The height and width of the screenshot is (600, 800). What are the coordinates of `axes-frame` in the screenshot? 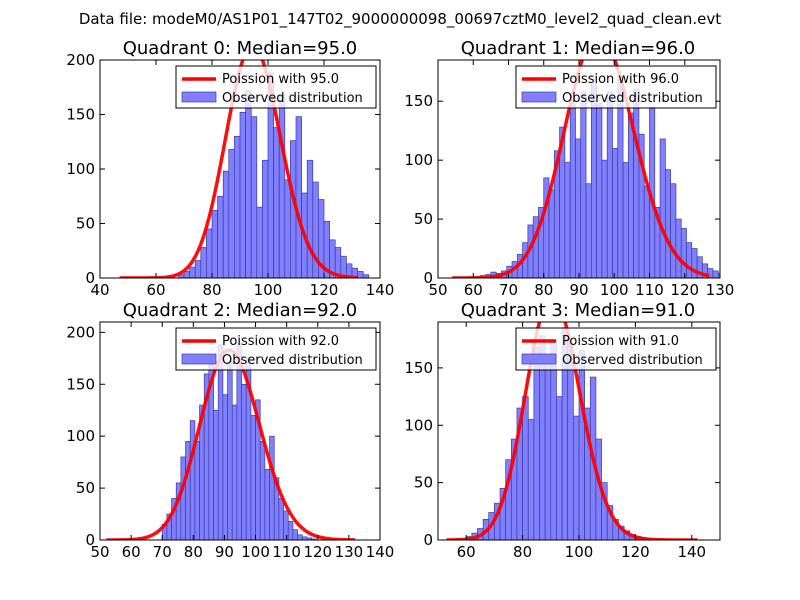 It's located at (240, 431).